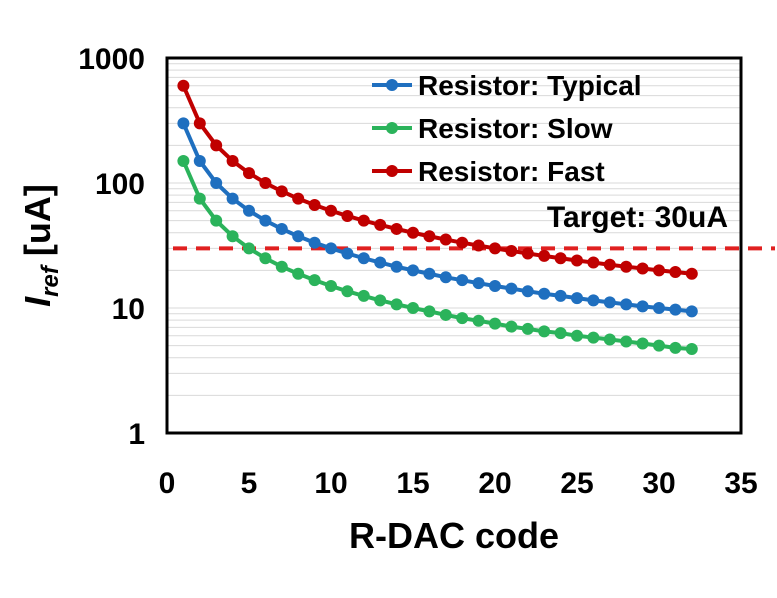  What do you see at coordinates (167, 483) in the screenshot?
I see `x-tick-label: 0` at bounding box center [167, 483].